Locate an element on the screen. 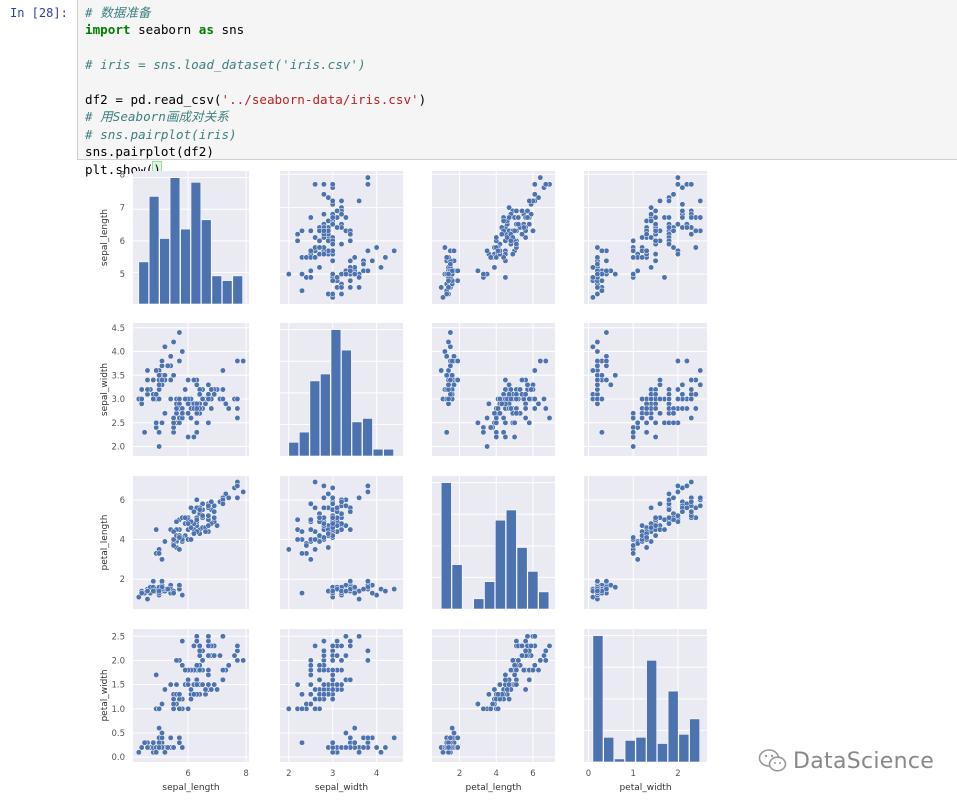  input-prompt: In [28]: is located at coordinates (39, 13).